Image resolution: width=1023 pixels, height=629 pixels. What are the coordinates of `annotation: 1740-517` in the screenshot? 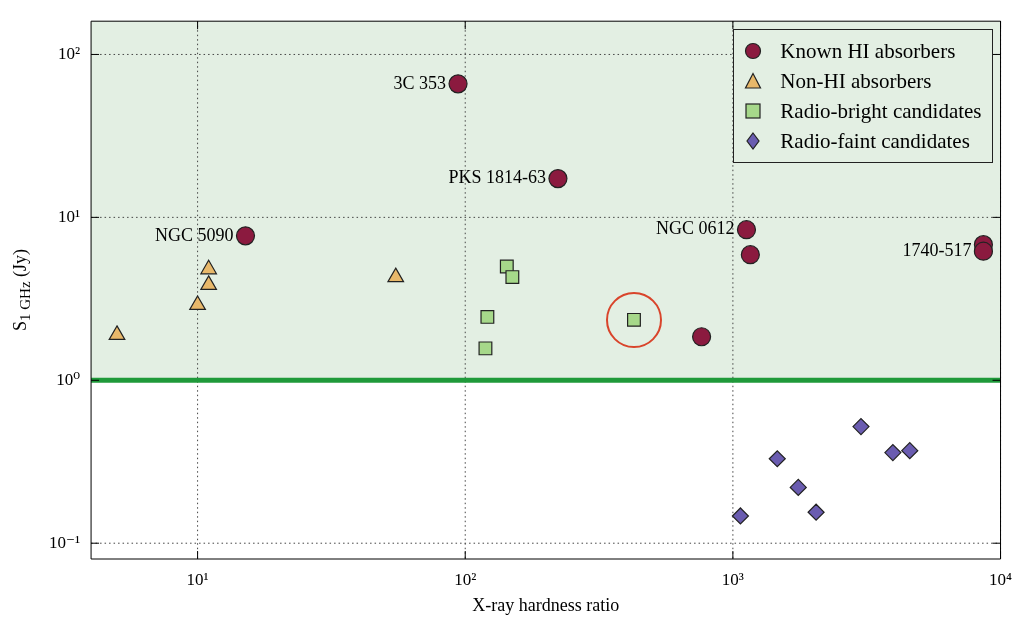 It's located at (937, 249).